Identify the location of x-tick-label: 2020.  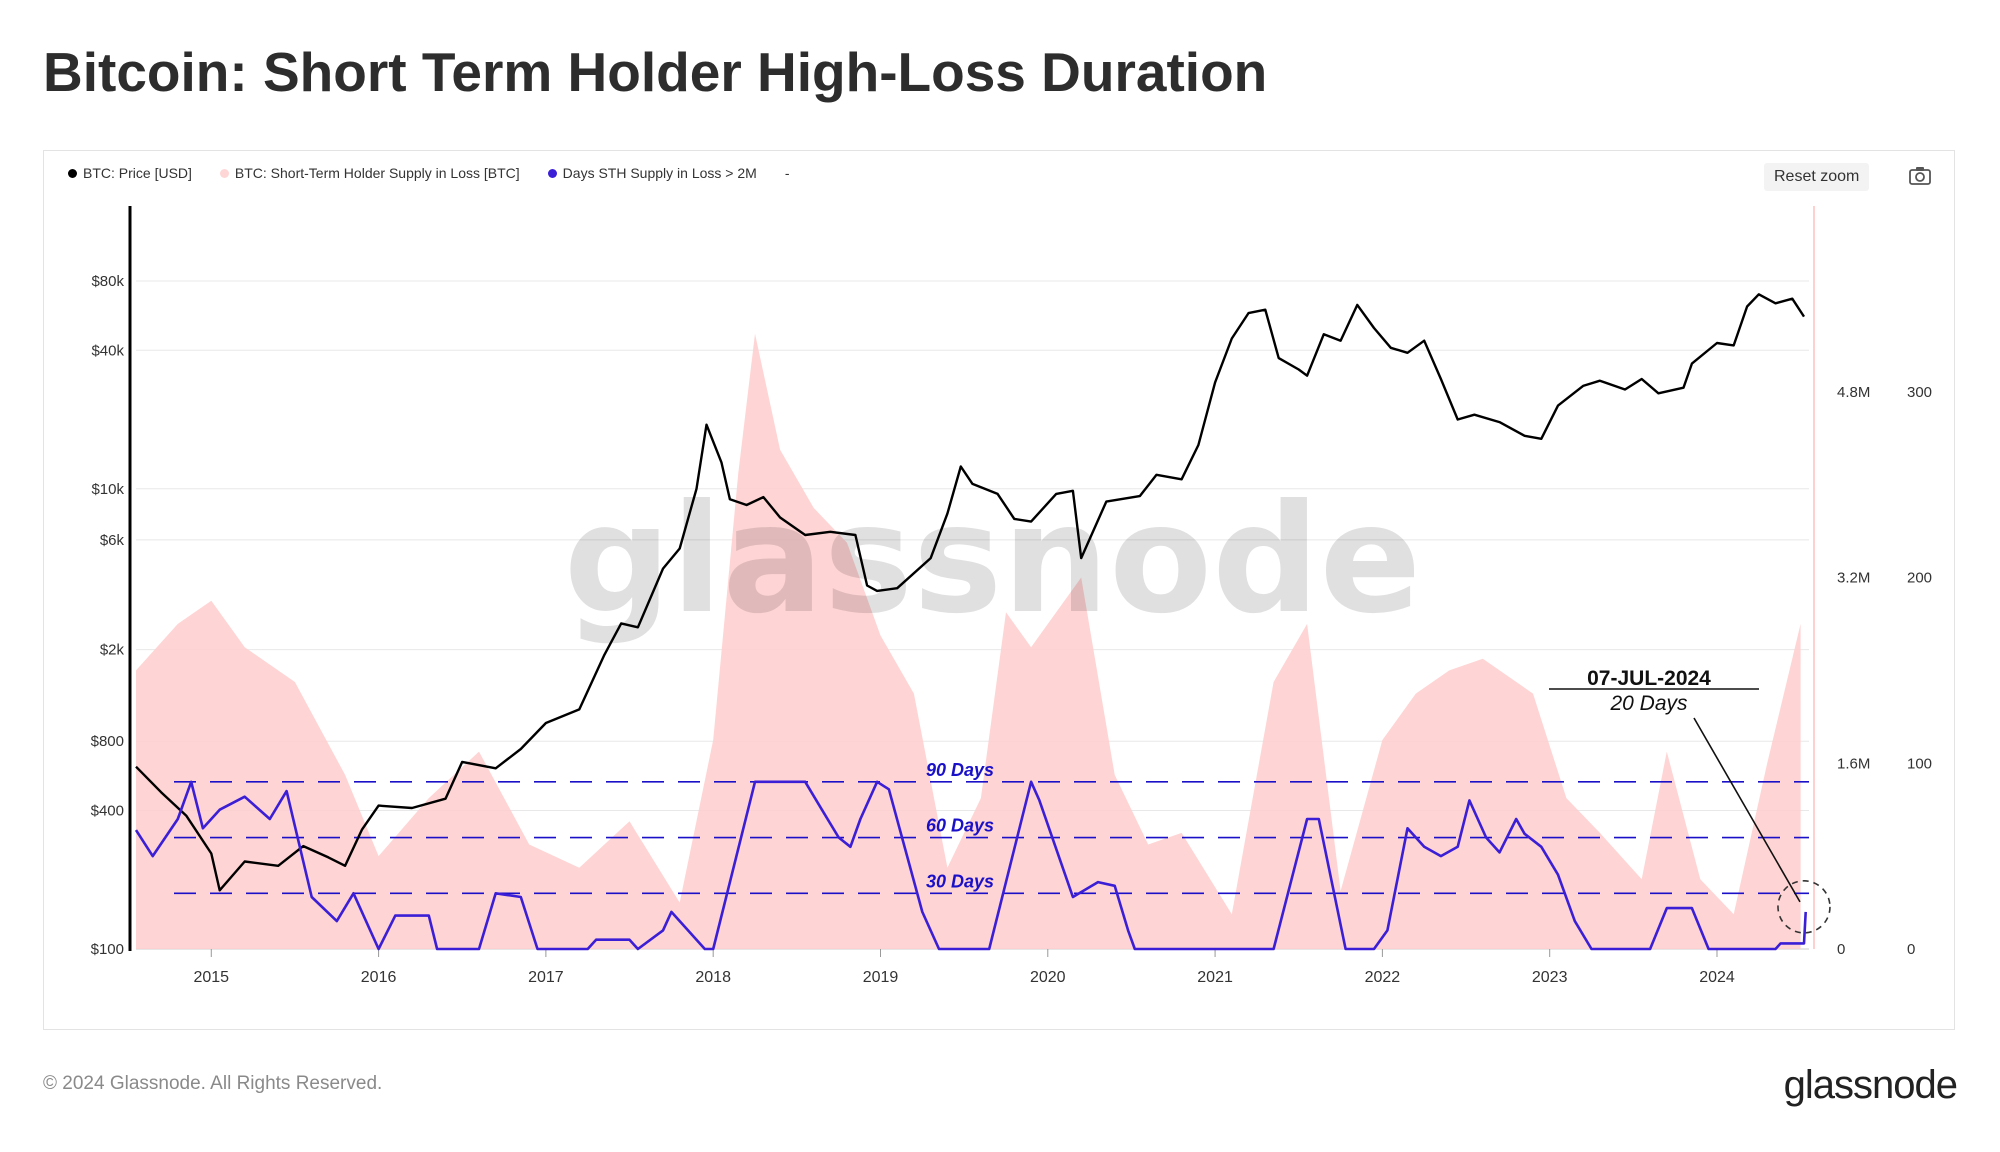
(1048, 977).